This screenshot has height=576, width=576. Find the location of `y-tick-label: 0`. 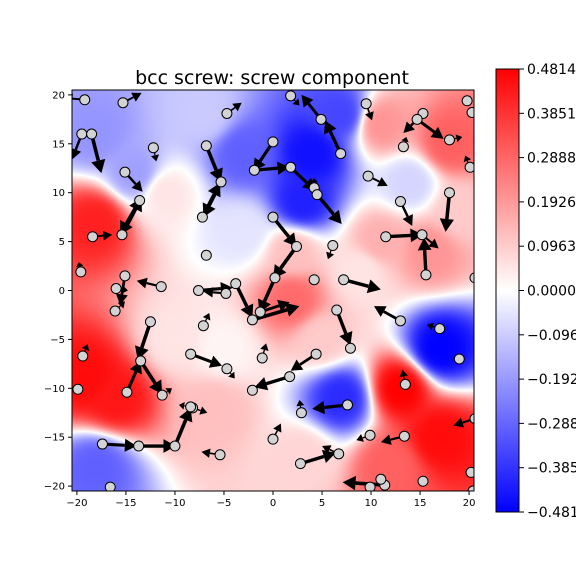

y-tick-label: 0 is located at coordinates (62, 291).